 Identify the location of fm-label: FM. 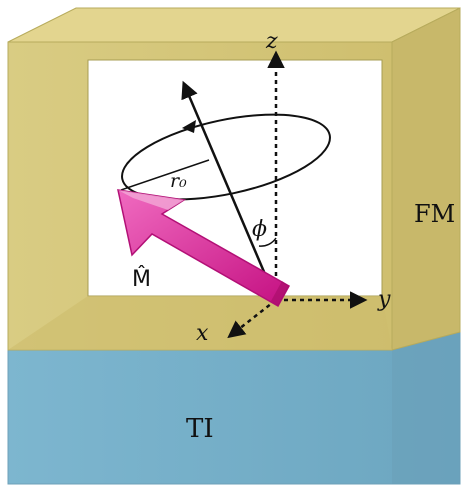
(434, 214).